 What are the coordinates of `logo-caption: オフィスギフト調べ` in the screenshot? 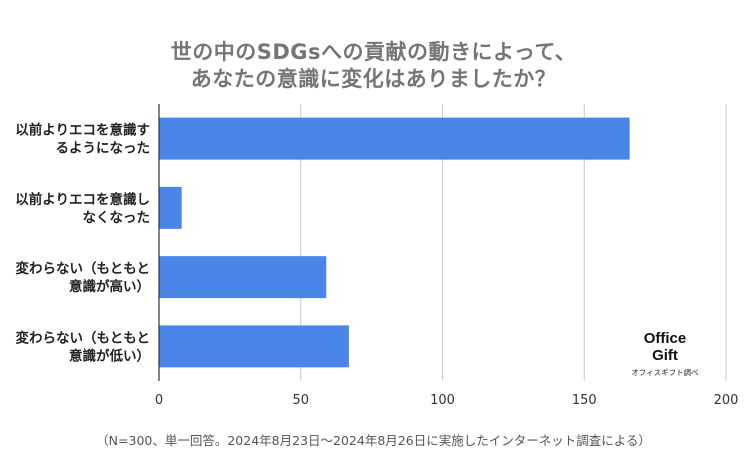 It's located at (665, 372).